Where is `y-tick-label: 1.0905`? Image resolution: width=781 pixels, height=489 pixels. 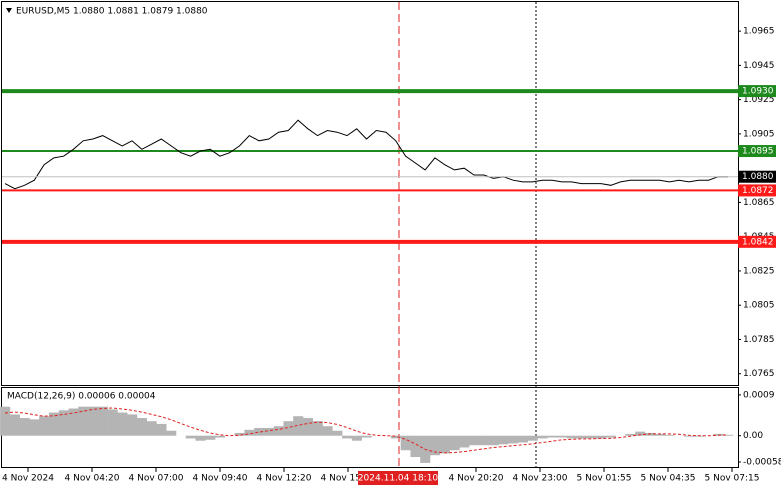 y-tick-label: 1.0905 is located at coordinates (759, 134).